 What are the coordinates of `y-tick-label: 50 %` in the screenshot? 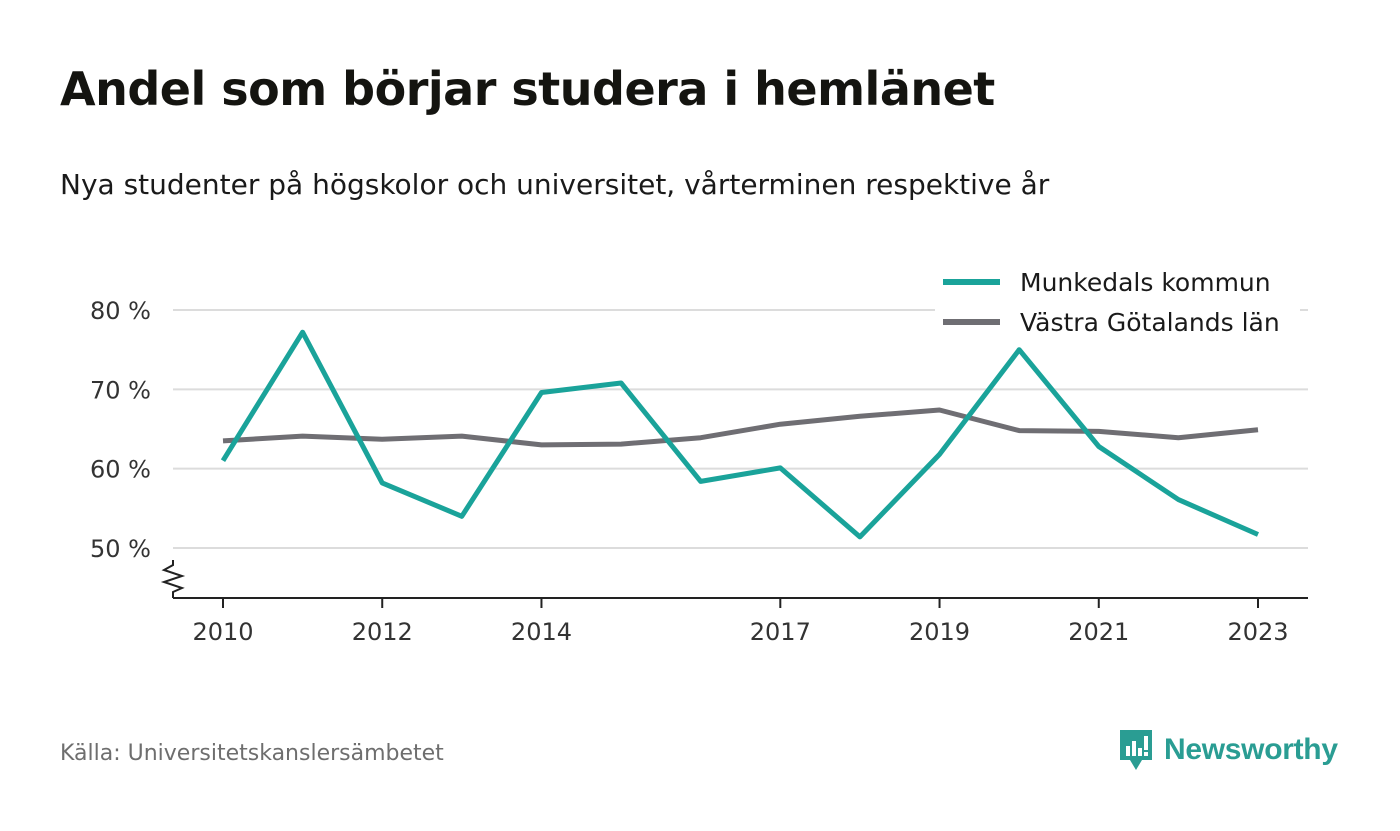 It's located at (120, 549).